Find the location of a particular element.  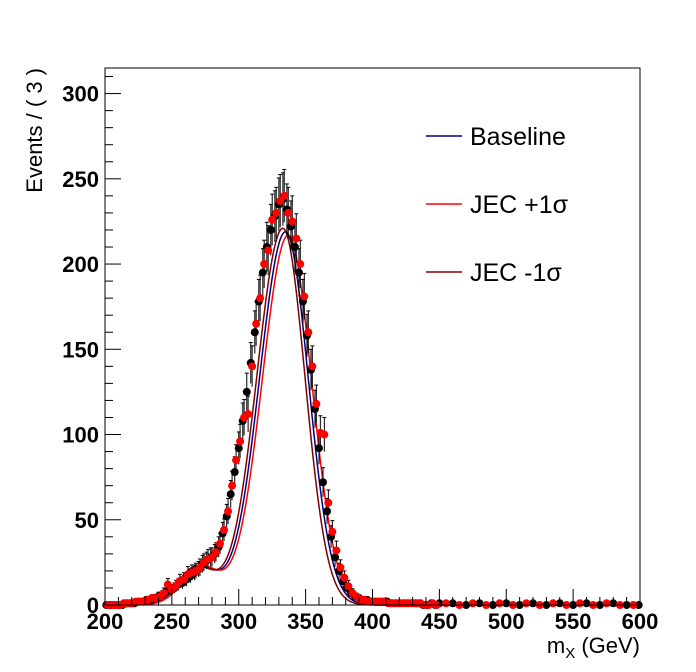

x-axis-title-unit: (GeV) is located at coordinates (607, 645).